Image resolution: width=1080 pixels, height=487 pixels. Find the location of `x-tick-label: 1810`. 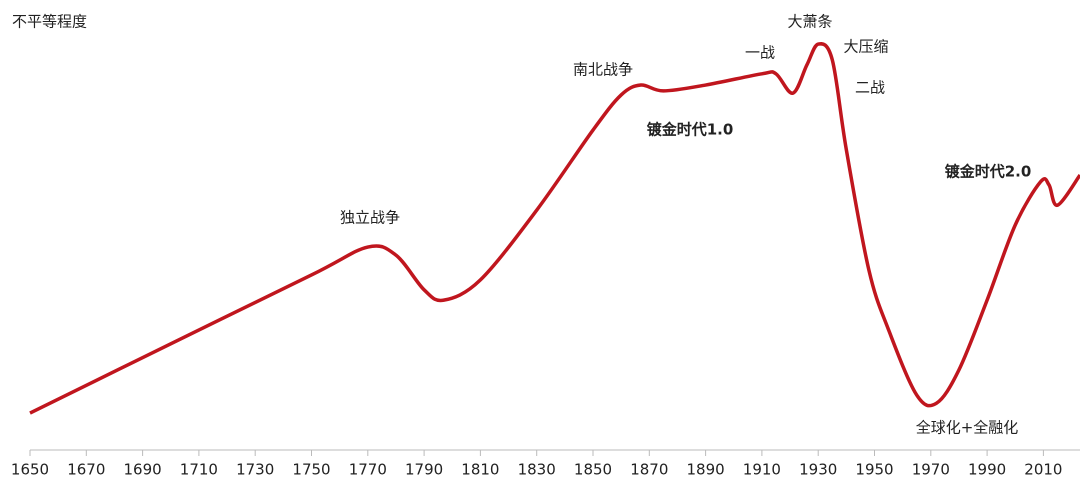

x-tick-label: 1810 is located at coordinates (480, 470).